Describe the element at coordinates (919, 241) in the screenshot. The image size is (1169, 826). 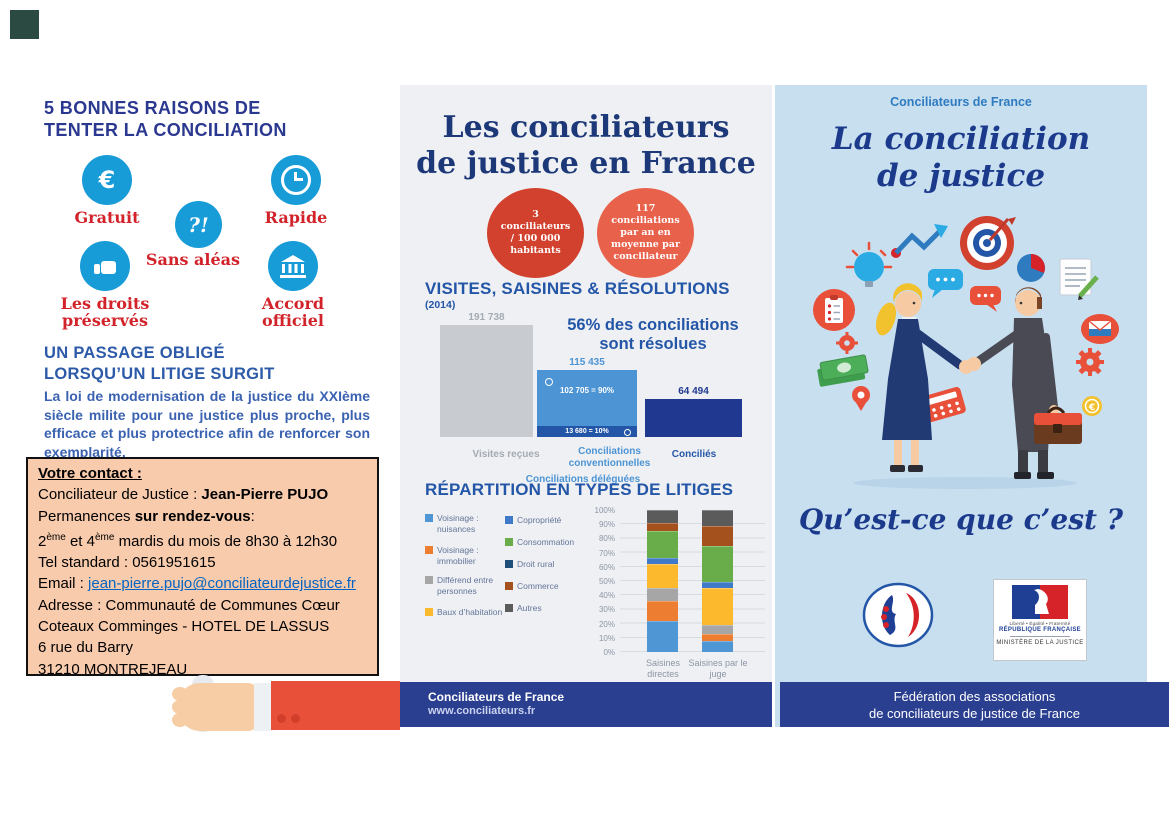
I see `growth-arrow-icon` at that location.